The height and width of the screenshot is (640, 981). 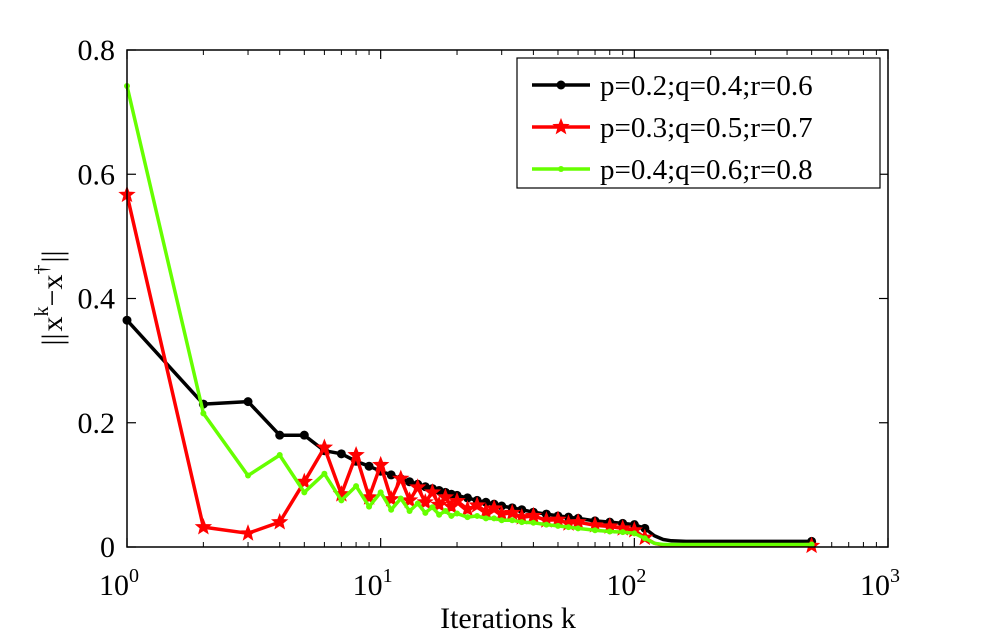 I want to click on x-tick-exponent: 2, so click(x=641, y=576).